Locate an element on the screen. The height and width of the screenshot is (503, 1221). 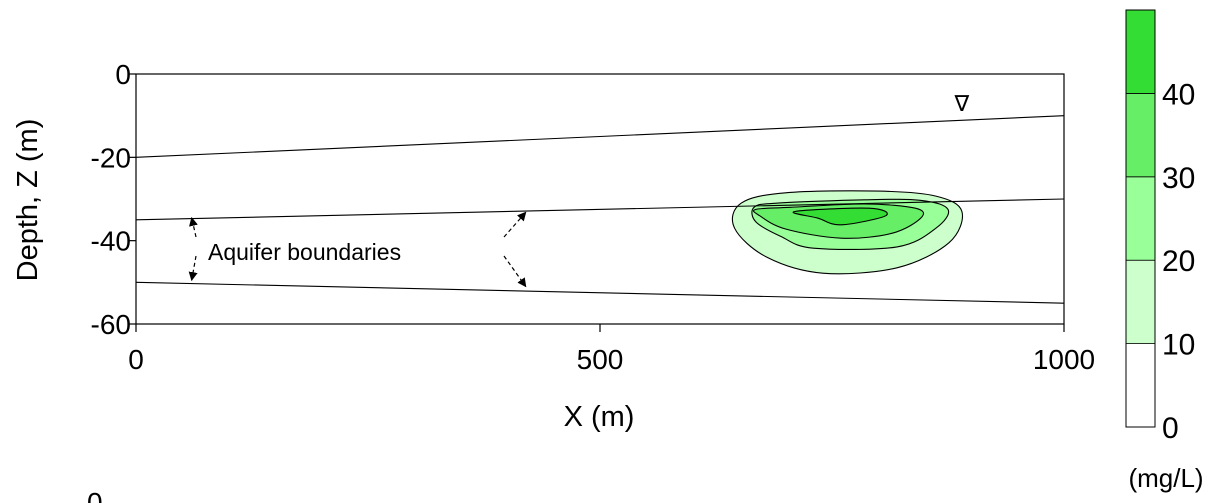
y-tick-label: -20 is located at coordinates (111, 157).